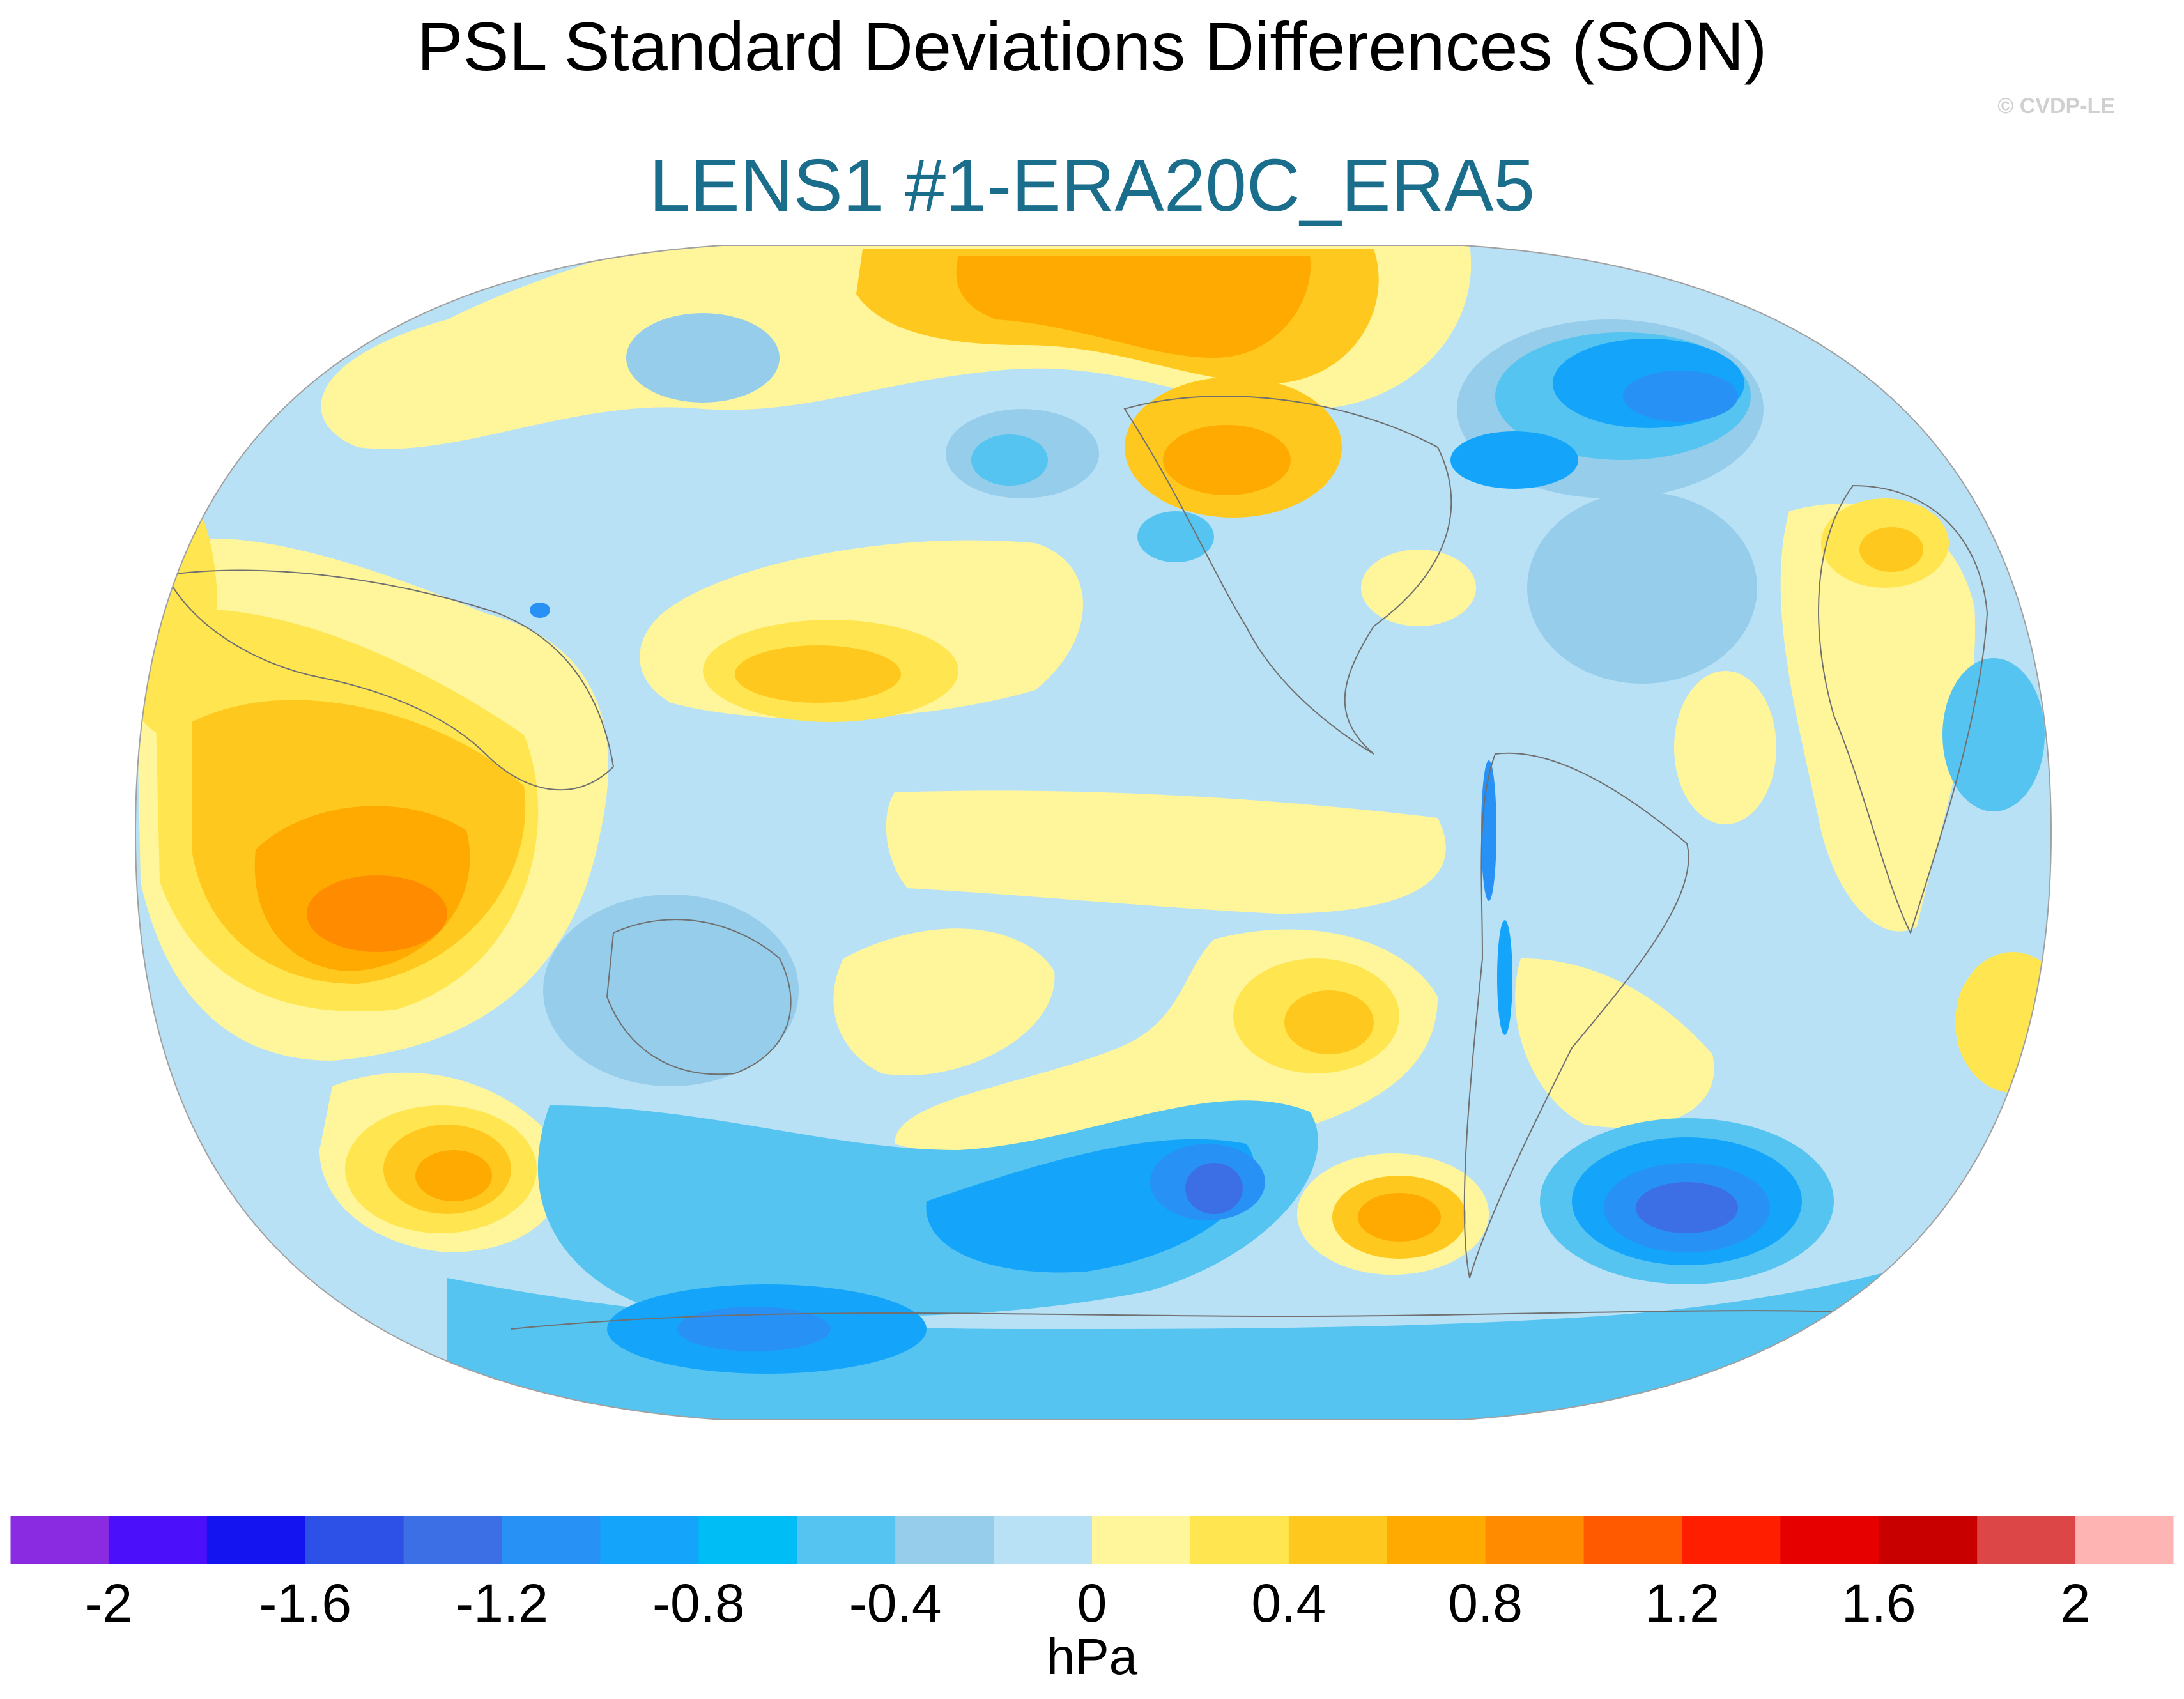 This screenshot has width=2184, height=1699. Describe the element at coordinates (540, 610) in the screenshot. I see `region-greenland-east-spot` at that location.